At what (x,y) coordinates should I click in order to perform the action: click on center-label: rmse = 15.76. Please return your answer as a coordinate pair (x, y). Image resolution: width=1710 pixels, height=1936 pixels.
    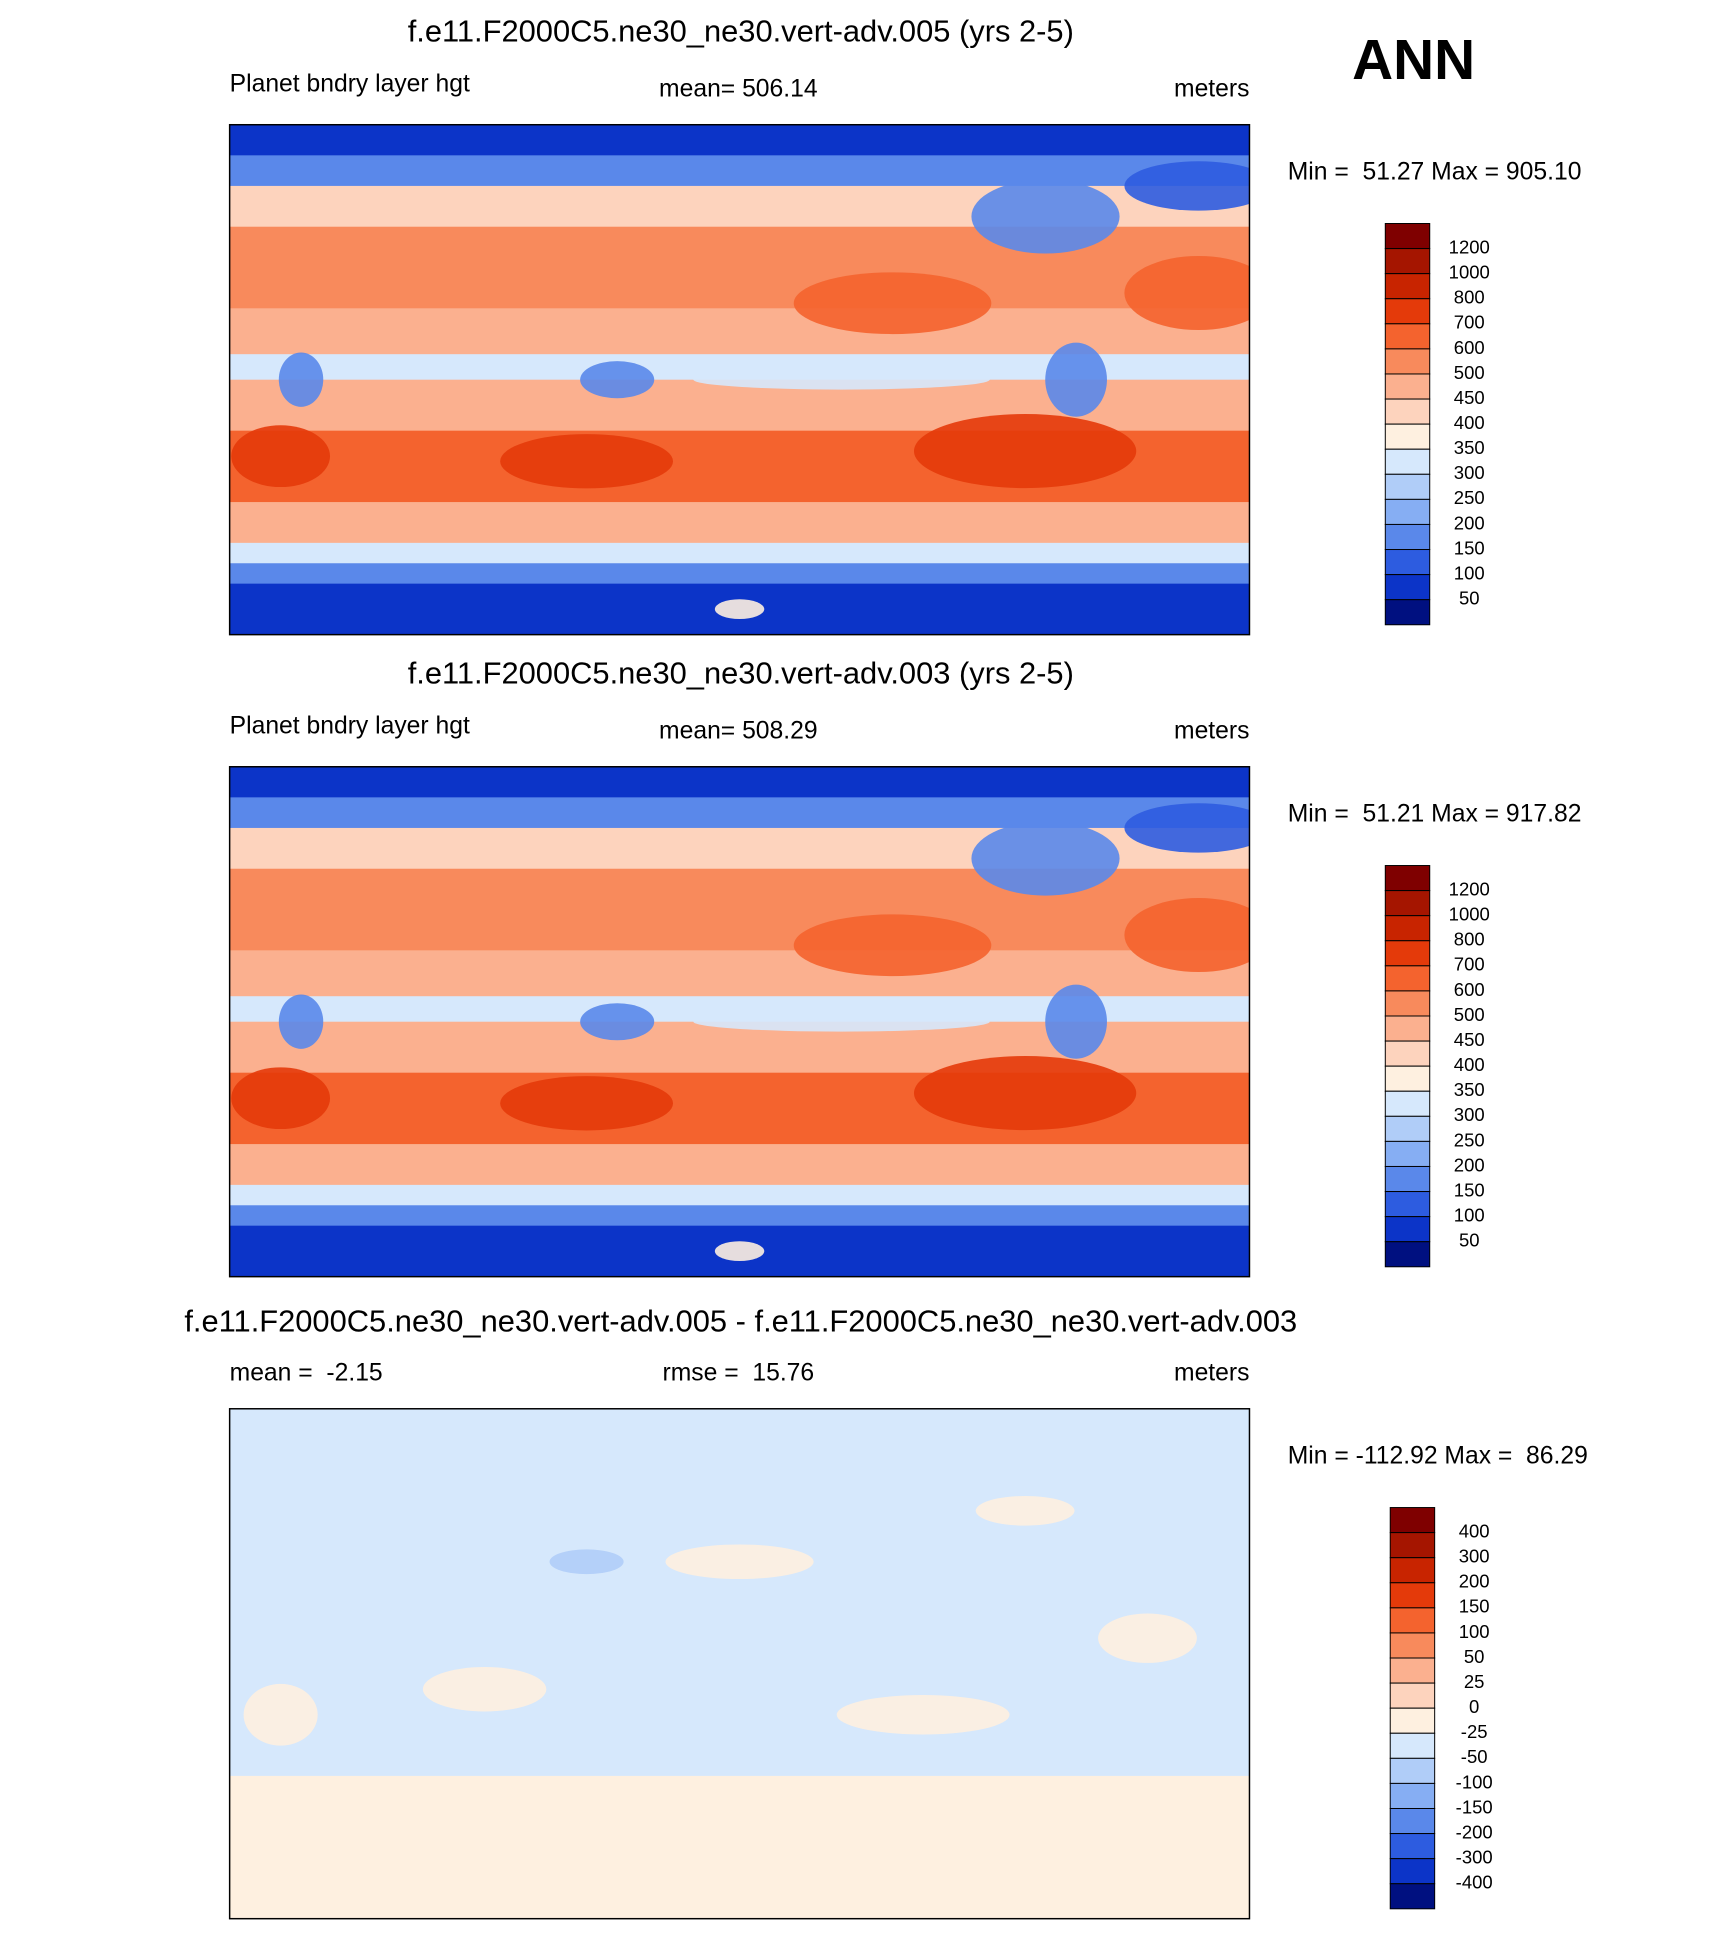
    Looking at the image, I should click on (739, 1373).